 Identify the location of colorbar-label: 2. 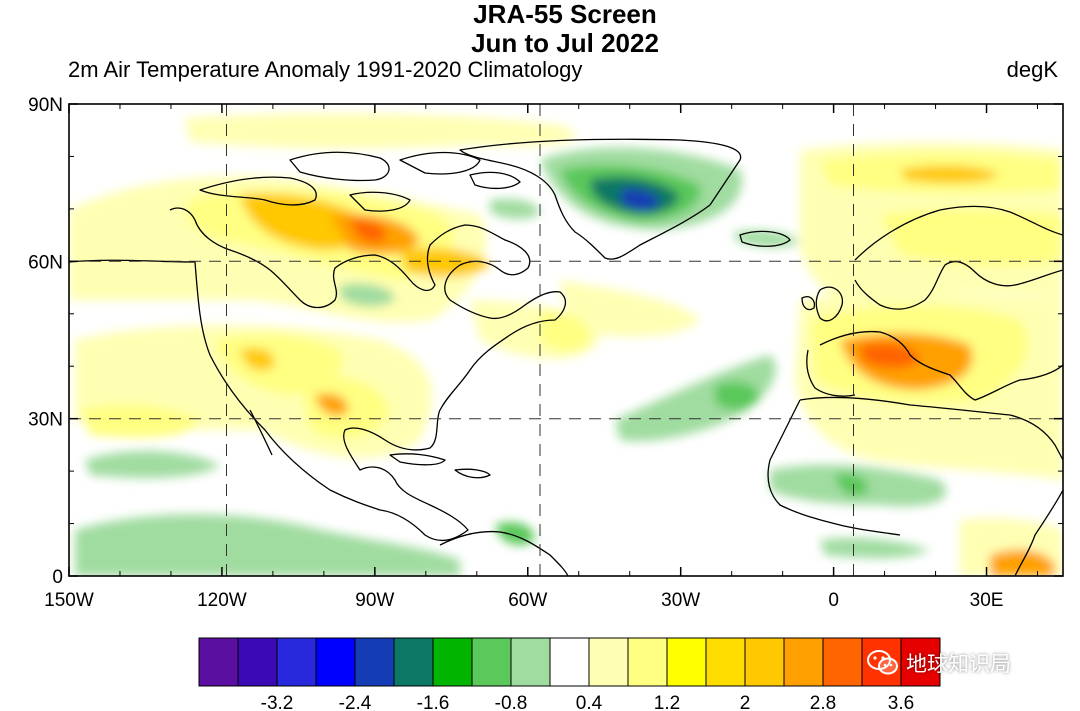
(745, 702).